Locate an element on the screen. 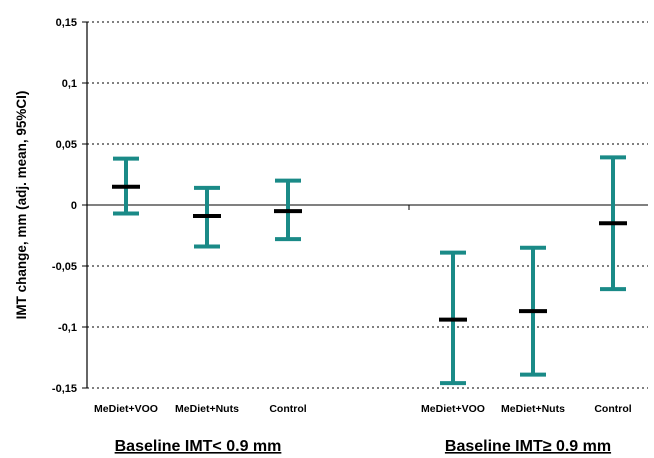  y-tick-label: 0 is located at coordinates (74, 206).